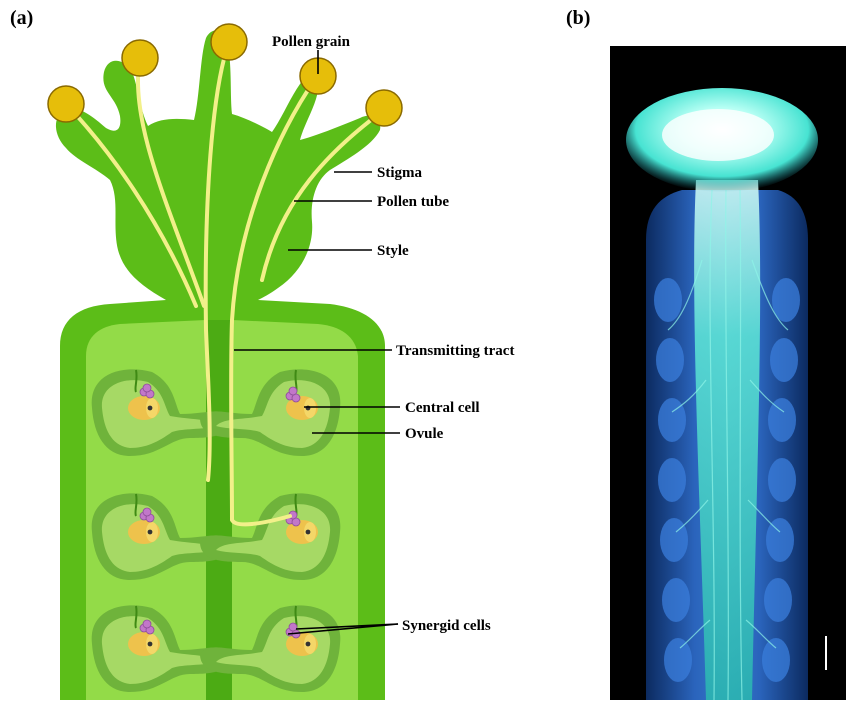  What do you see at coordinates (578, 18) in the screenshot?
I see `panel-b-label: (b)` at bounding box center [578, 18].